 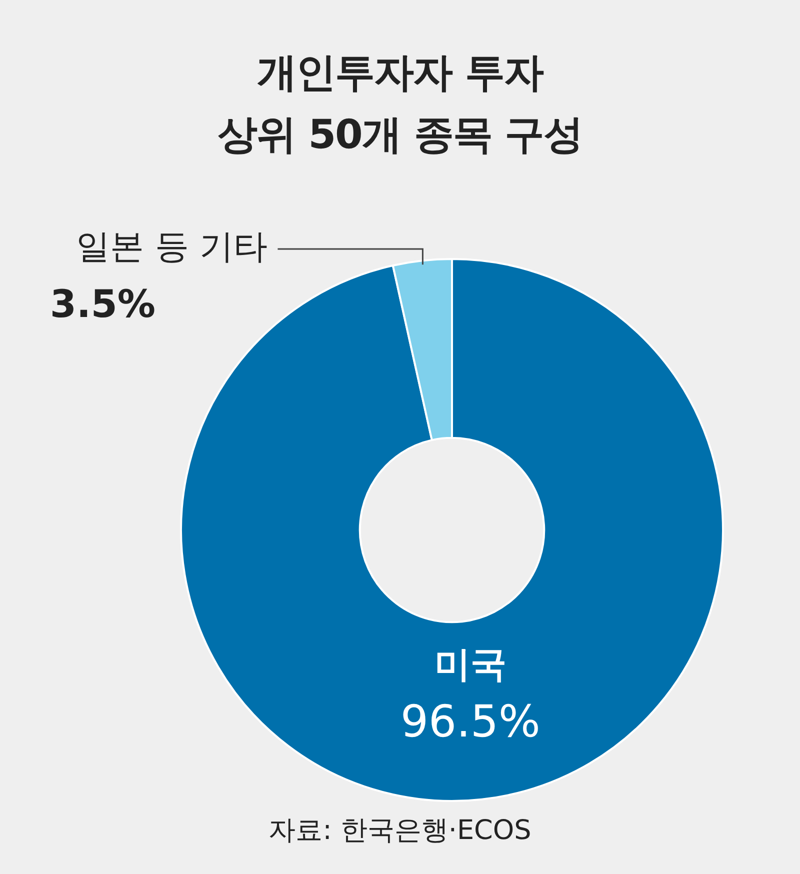 What do you see at coordinates (172, 246) in the screenshot?
I see `slice-label: 일본 등 기타` at bounding box center [172, 246].